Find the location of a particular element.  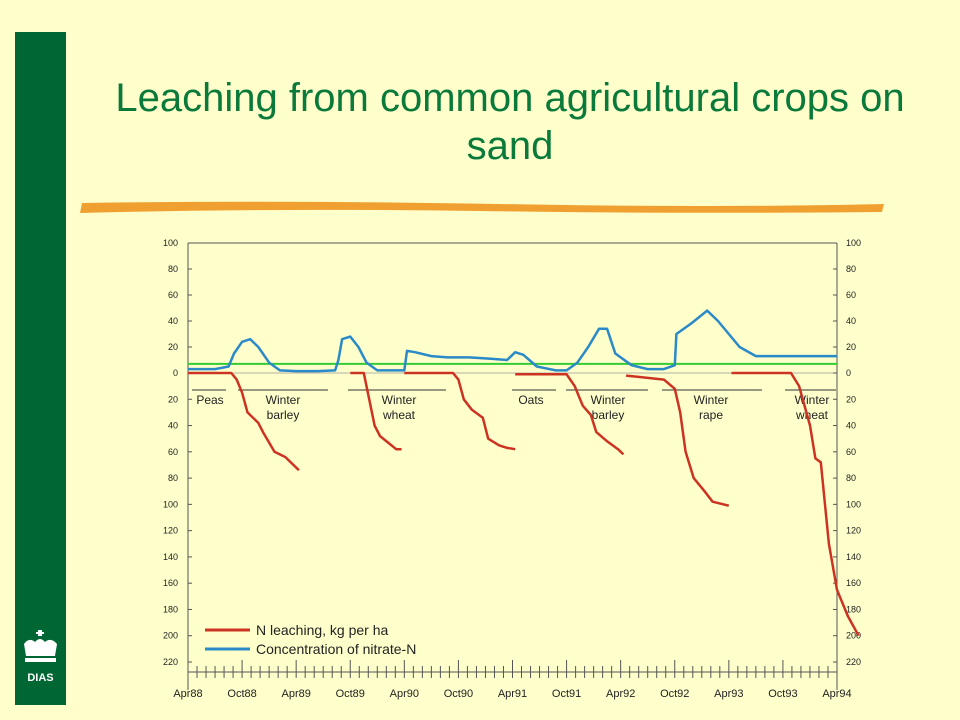

y-tick-label-left: 220 is located at coordinates (170, 662).